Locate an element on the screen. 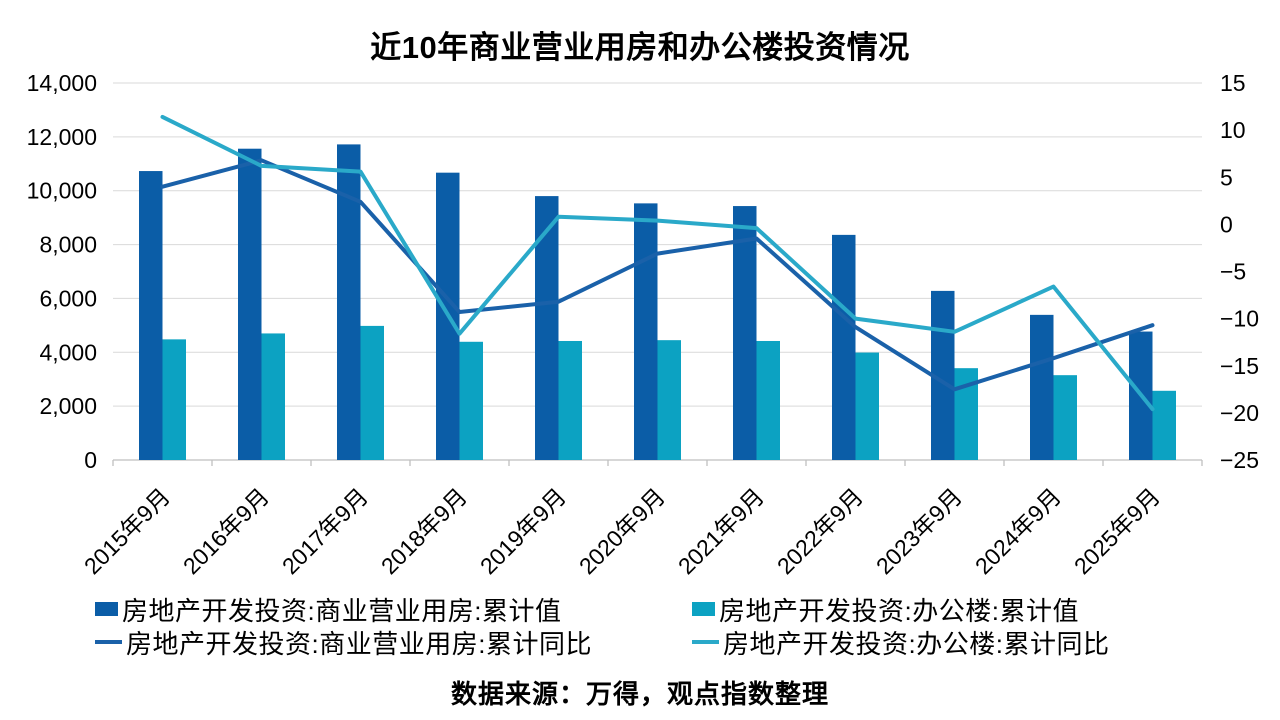  left-axis-tick-label: 2,000 is located at coordinates (68, 406).